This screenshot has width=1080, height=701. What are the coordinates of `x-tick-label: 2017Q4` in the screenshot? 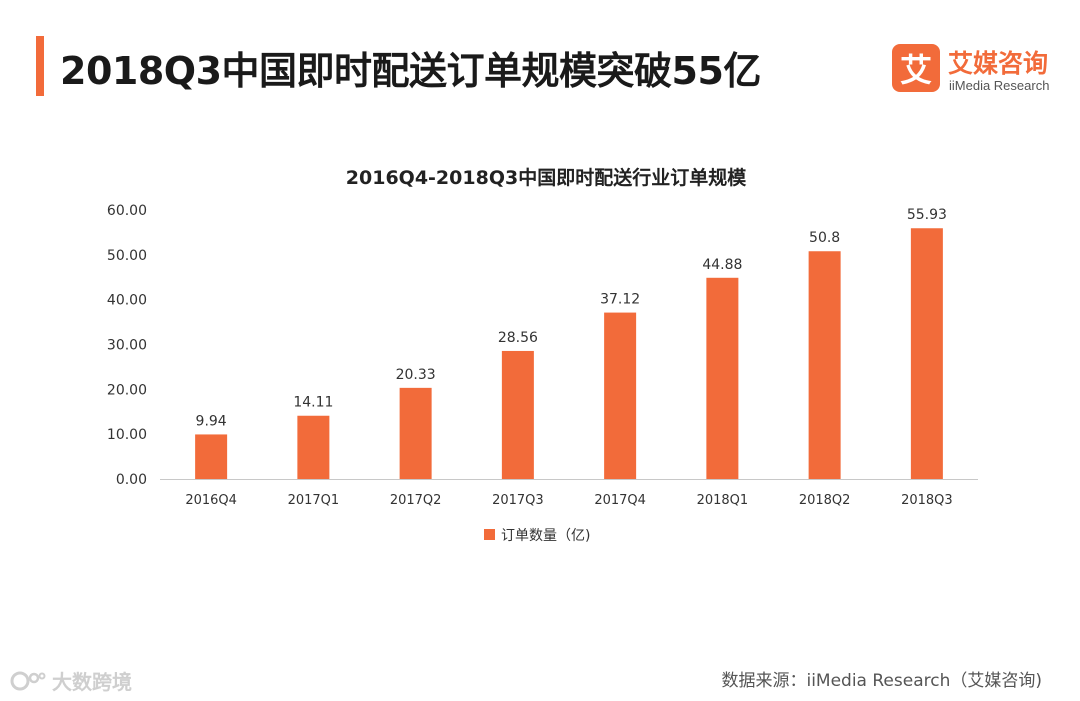 It's located at (620, 500).